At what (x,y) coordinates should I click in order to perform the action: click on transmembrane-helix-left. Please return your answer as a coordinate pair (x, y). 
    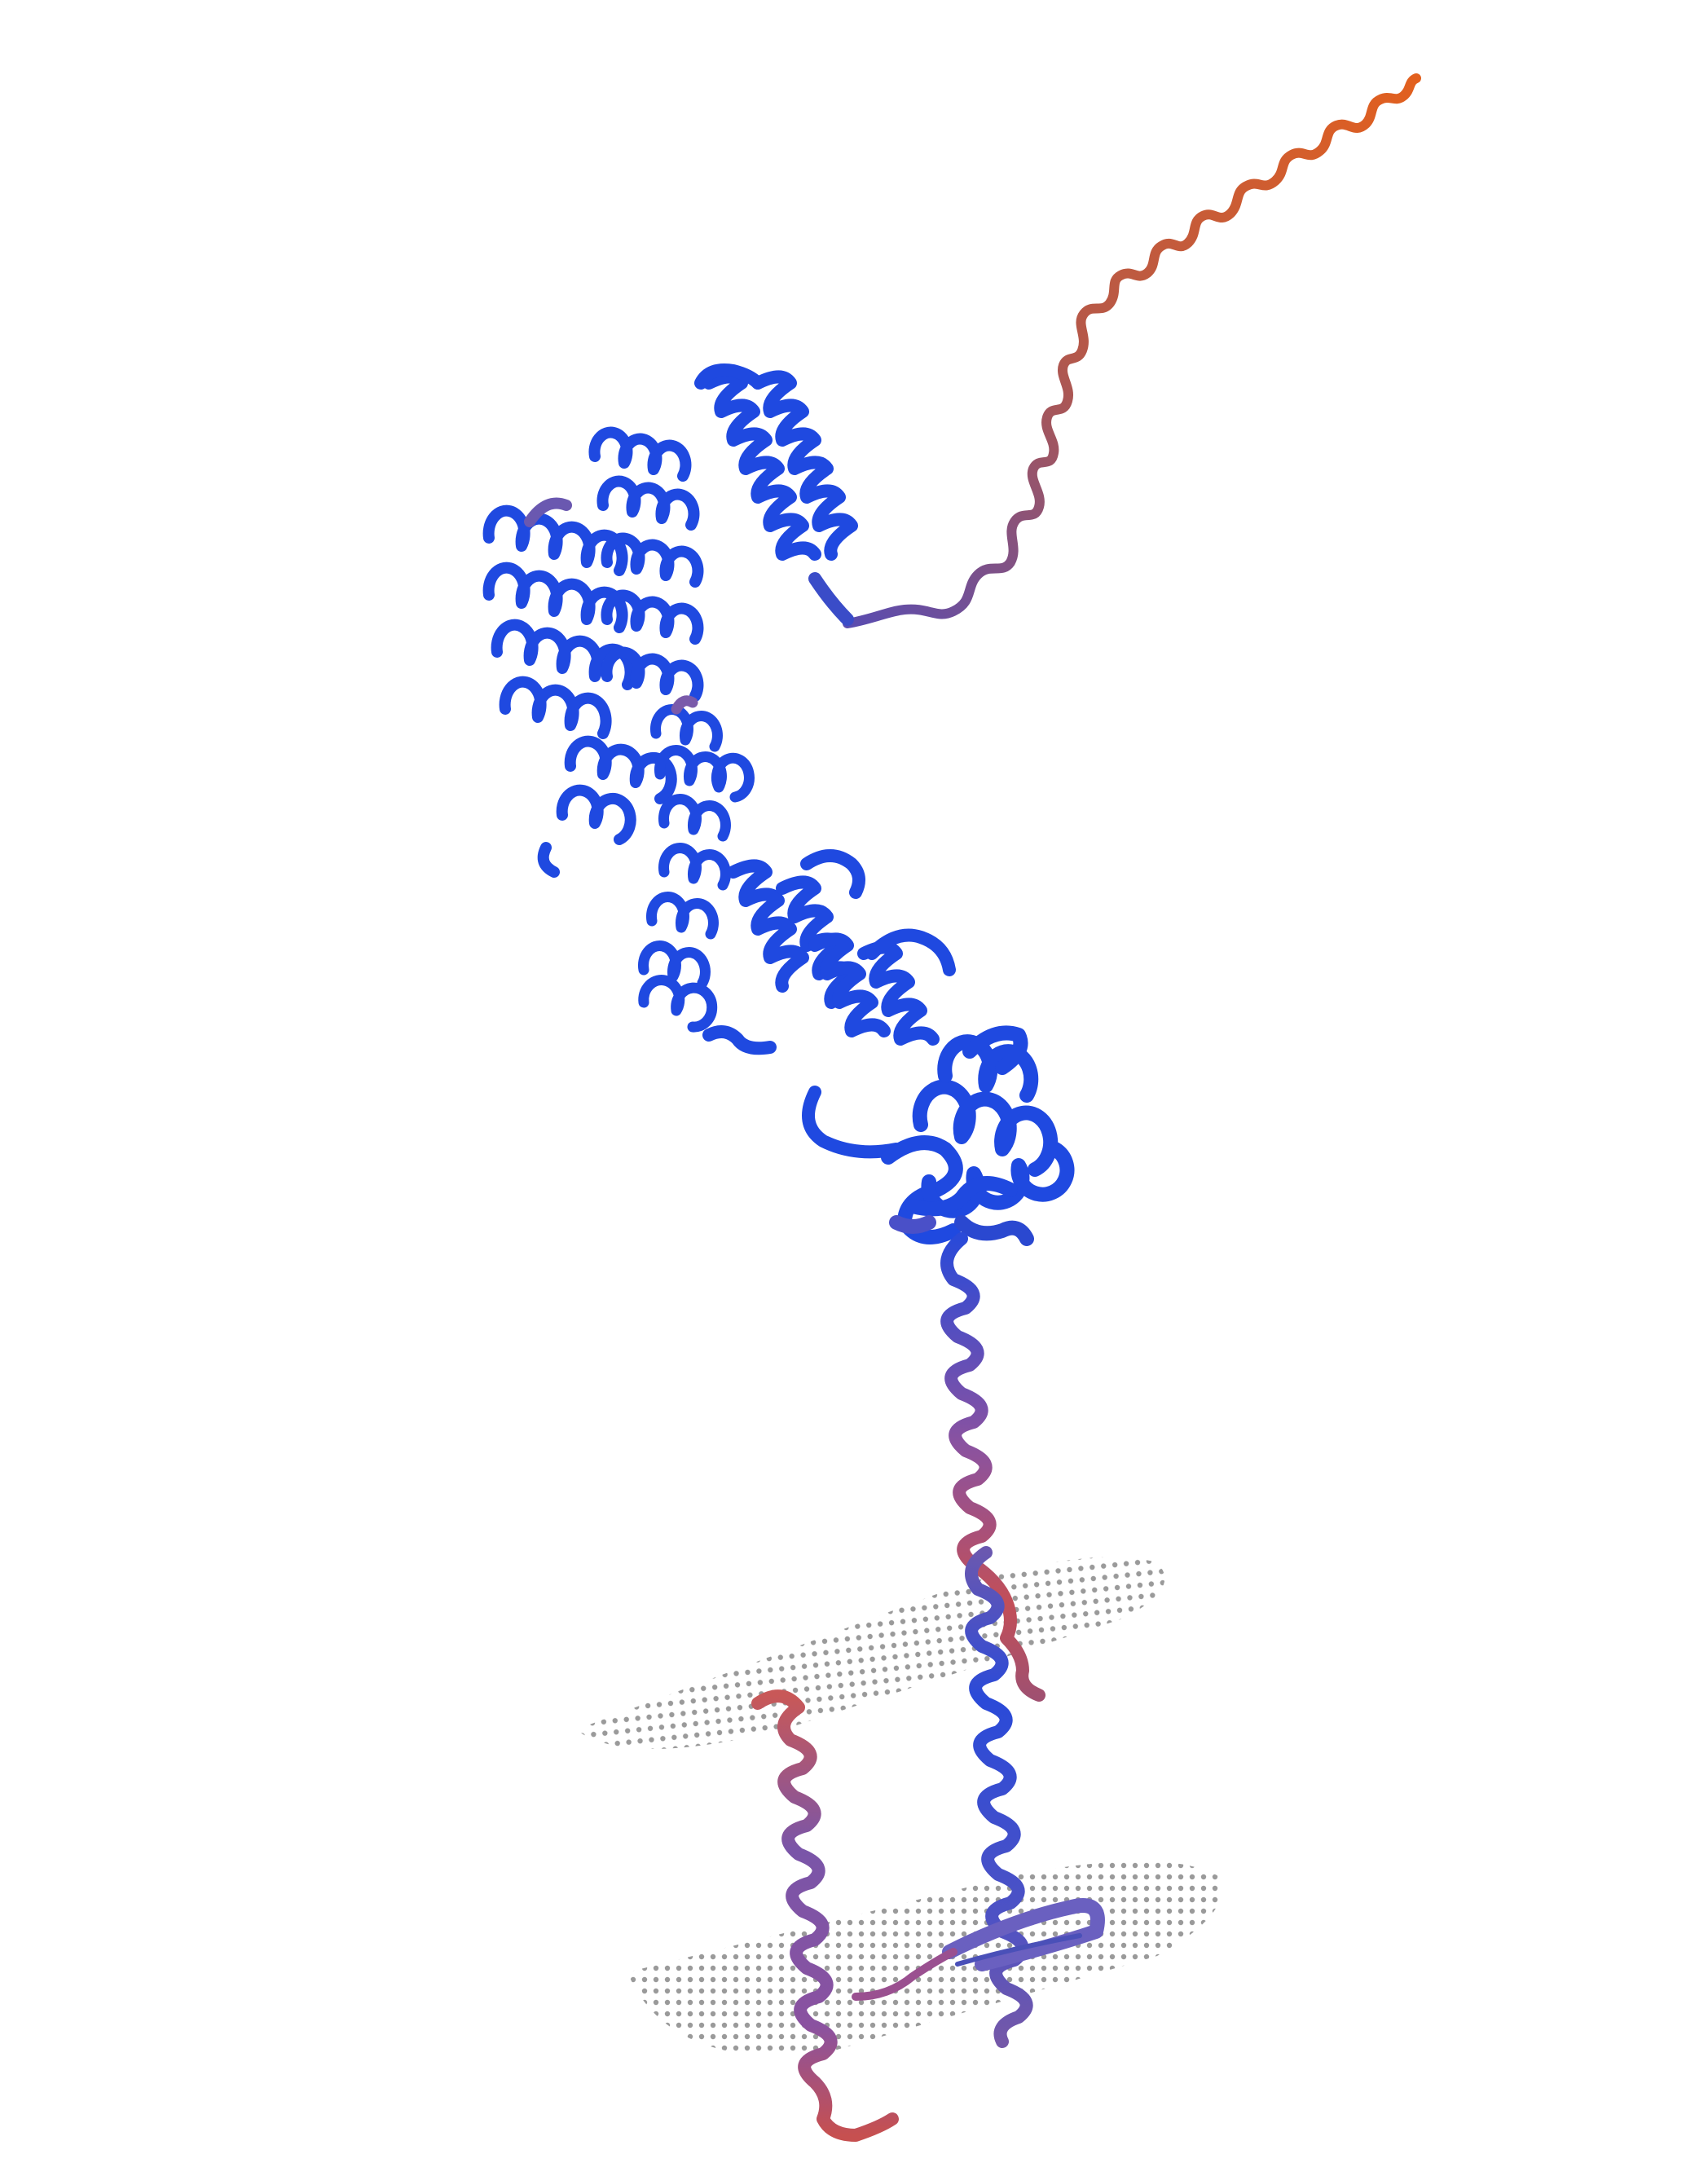
    Looking at the image, I should click on (825, 1915).